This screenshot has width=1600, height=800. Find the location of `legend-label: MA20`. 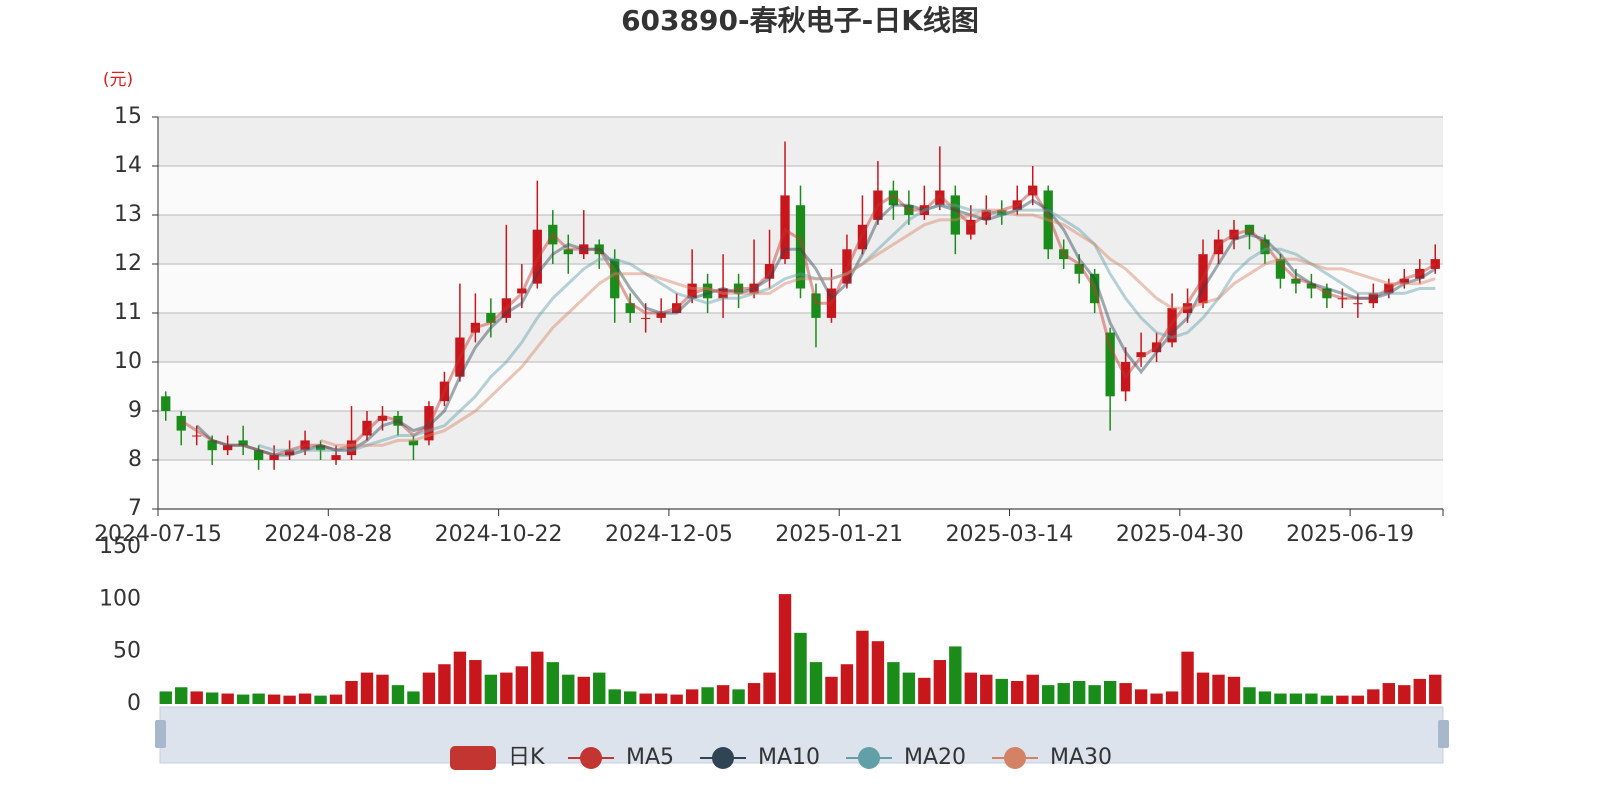

legend-label: MA20 is located at coordinates (935, 757).